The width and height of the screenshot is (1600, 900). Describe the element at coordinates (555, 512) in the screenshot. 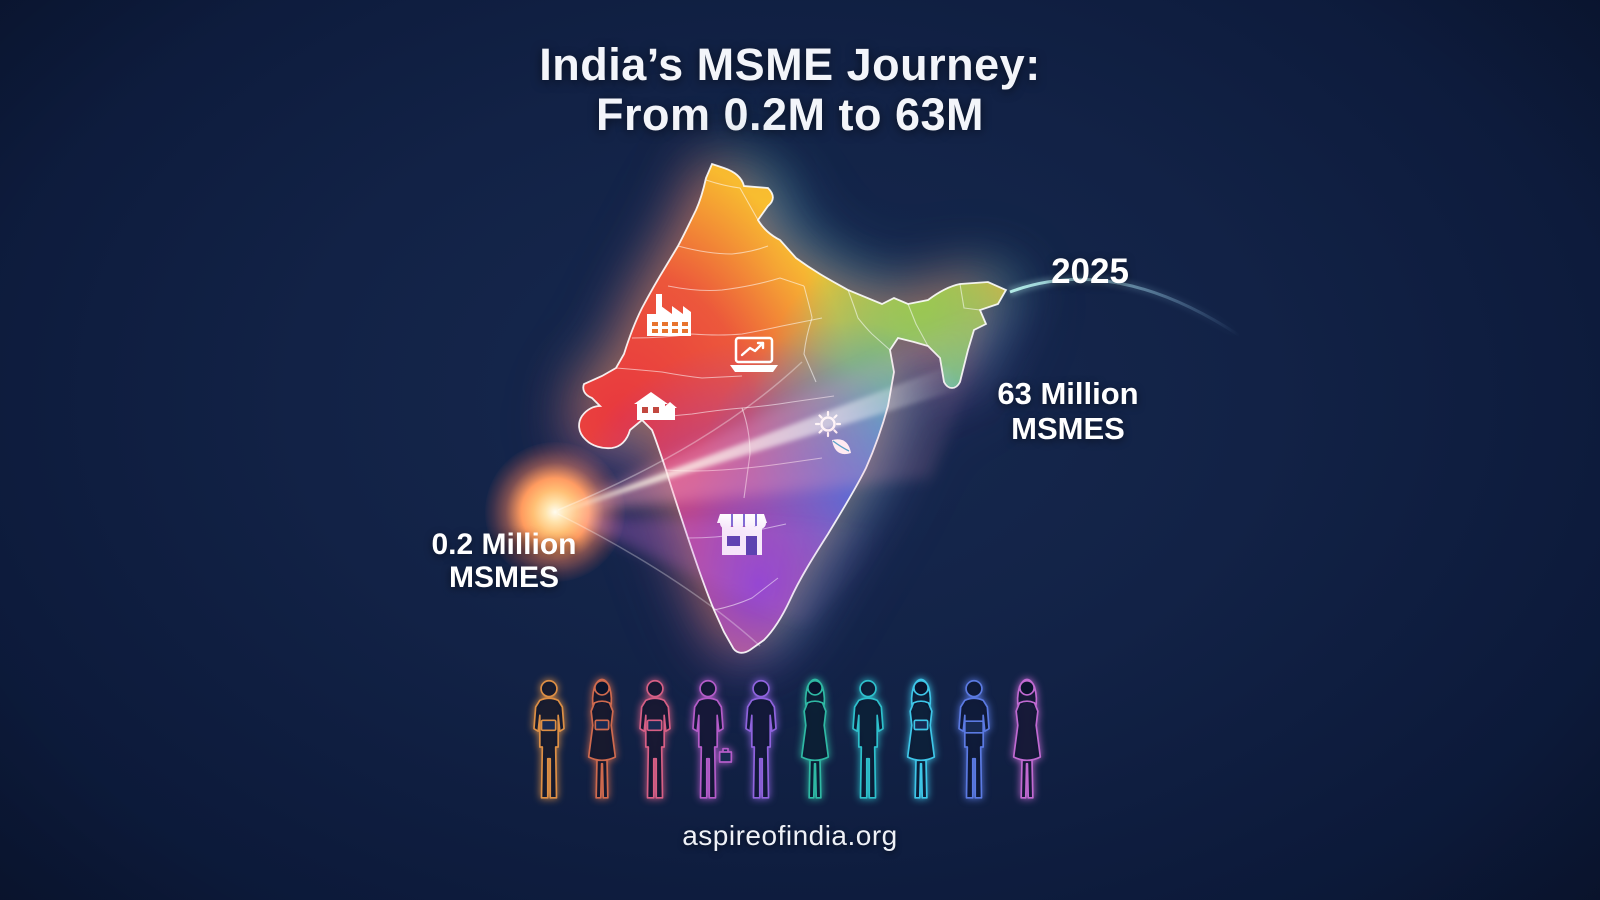

I see `origin-glow-dot` at that location.